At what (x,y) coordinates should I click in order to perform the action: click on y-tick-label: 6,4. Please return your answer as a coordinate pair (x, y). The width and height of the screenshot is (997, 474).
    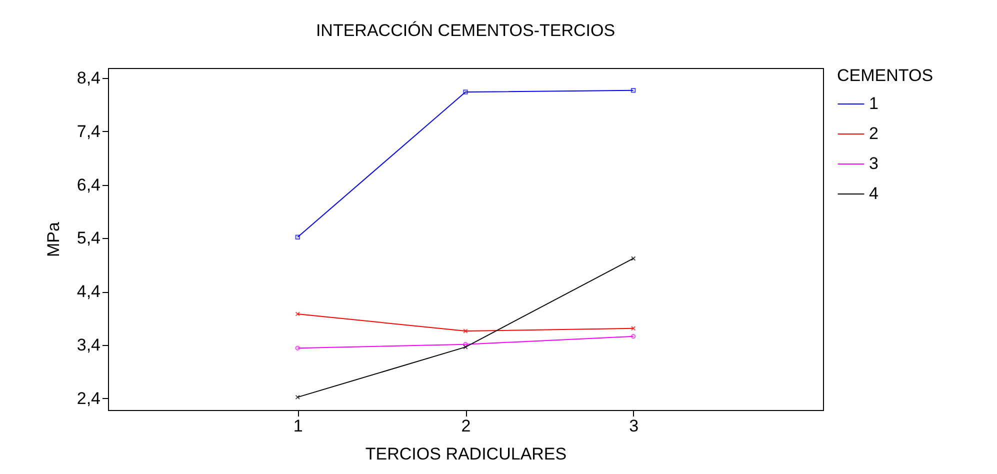
    Looking at the image, I should click on (88, 184).